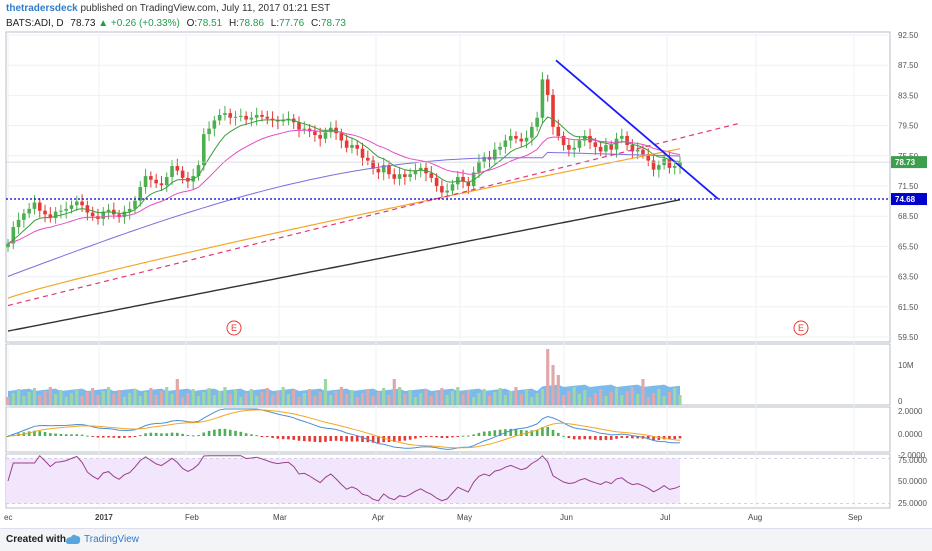  I want to click on price-tick-label: 59.50, so click(908, 337).